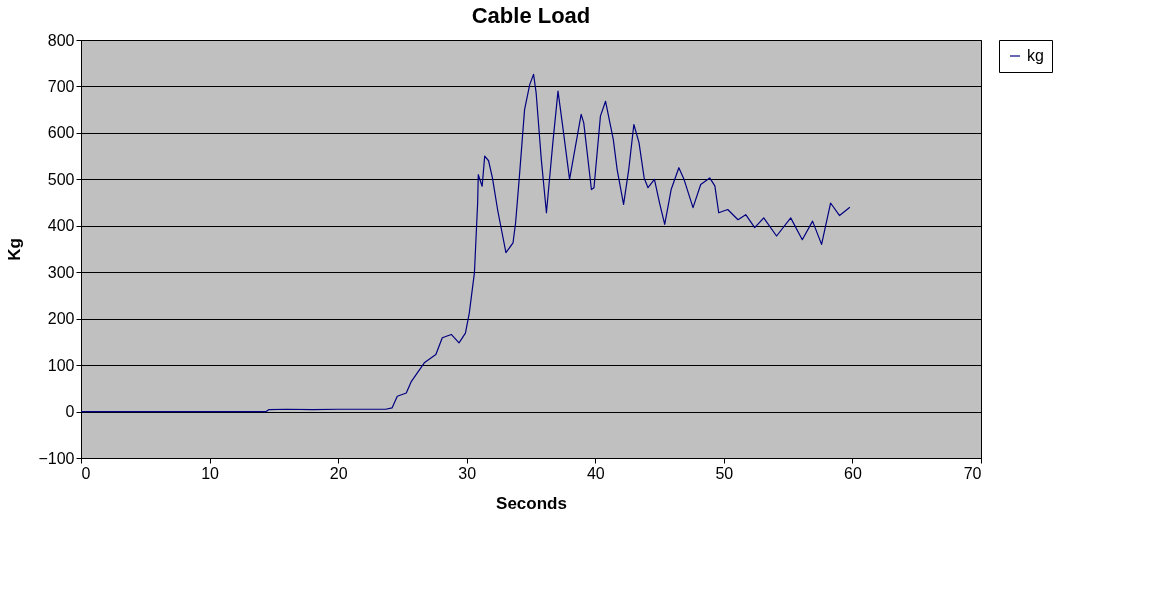 This screenshot has width=1151, height=616. Describe the element at coordinates (61, 179) in the screenshot. I see `y-tick-label: 500` at that location.